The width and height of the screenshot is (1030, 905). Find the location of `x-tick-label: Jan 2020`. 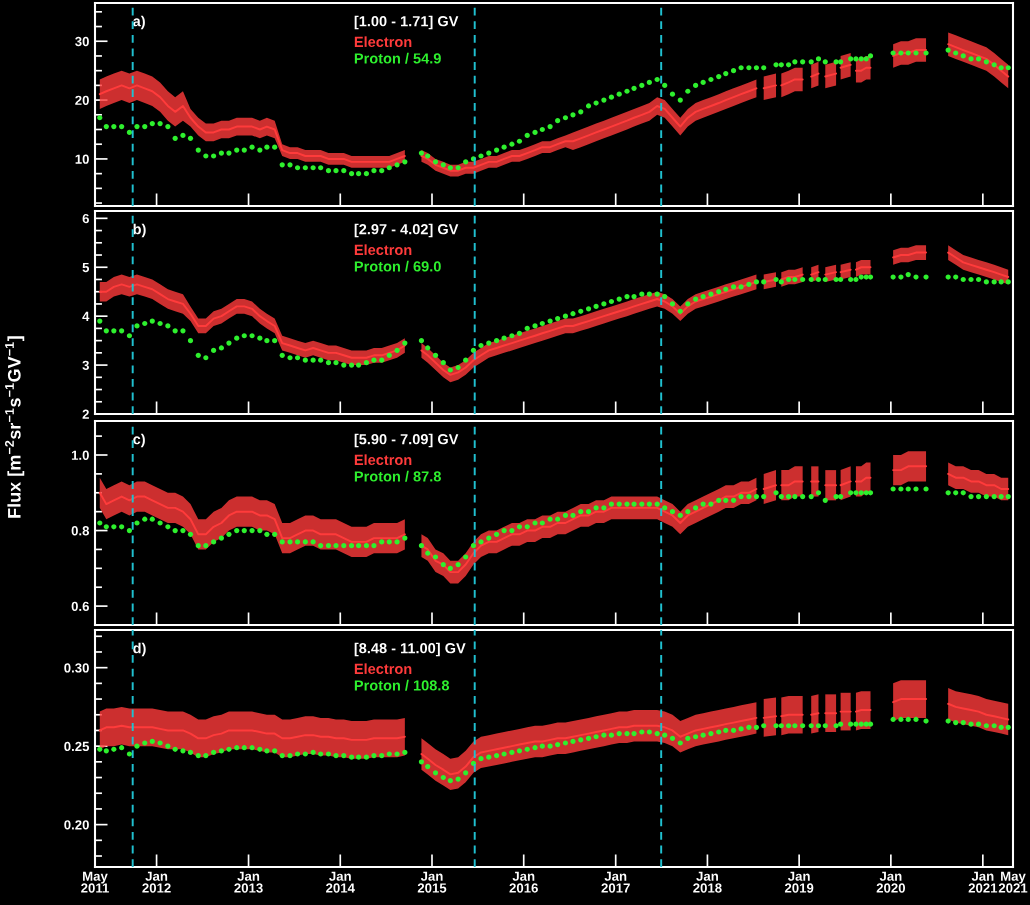

x-tick-label: Jan 2020 is located at coordinates (890, 882).